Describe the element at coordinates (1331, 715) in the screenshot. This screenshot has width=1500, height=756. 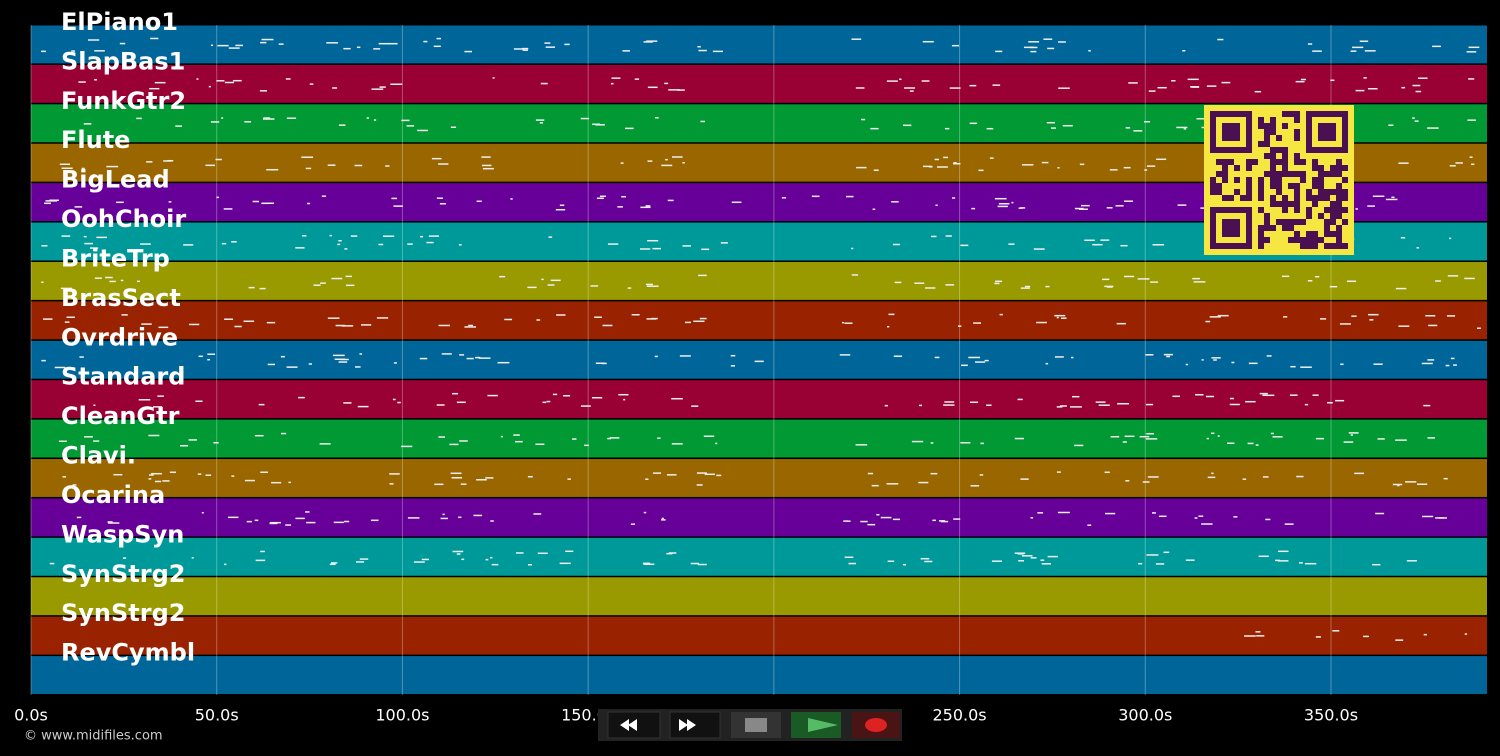
I see `tick-label: 350.0s` at that location.